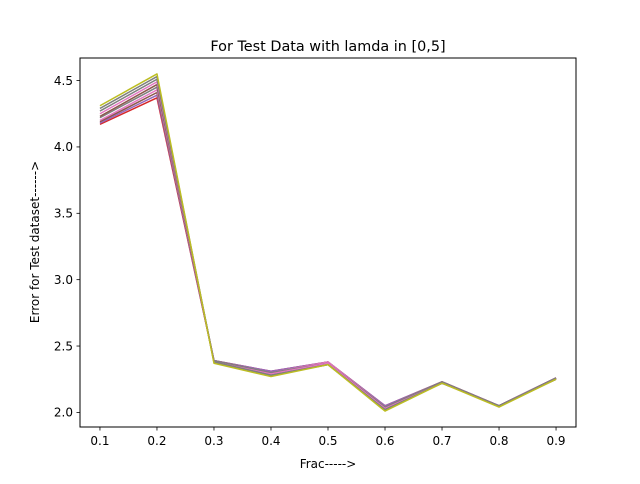  Describe the element at coordinates (63, 280) in the screenshot. I see `y-tick-label-3: 3.0` at that location.